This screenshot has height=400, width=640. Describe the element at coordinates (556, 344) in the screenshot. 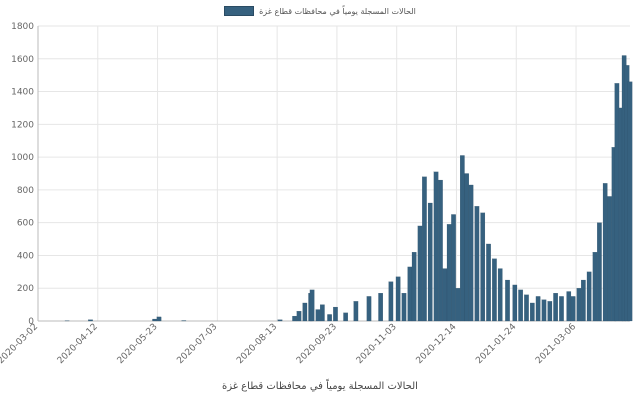

I see `x-tick-label: 2021-03-06` at that location.